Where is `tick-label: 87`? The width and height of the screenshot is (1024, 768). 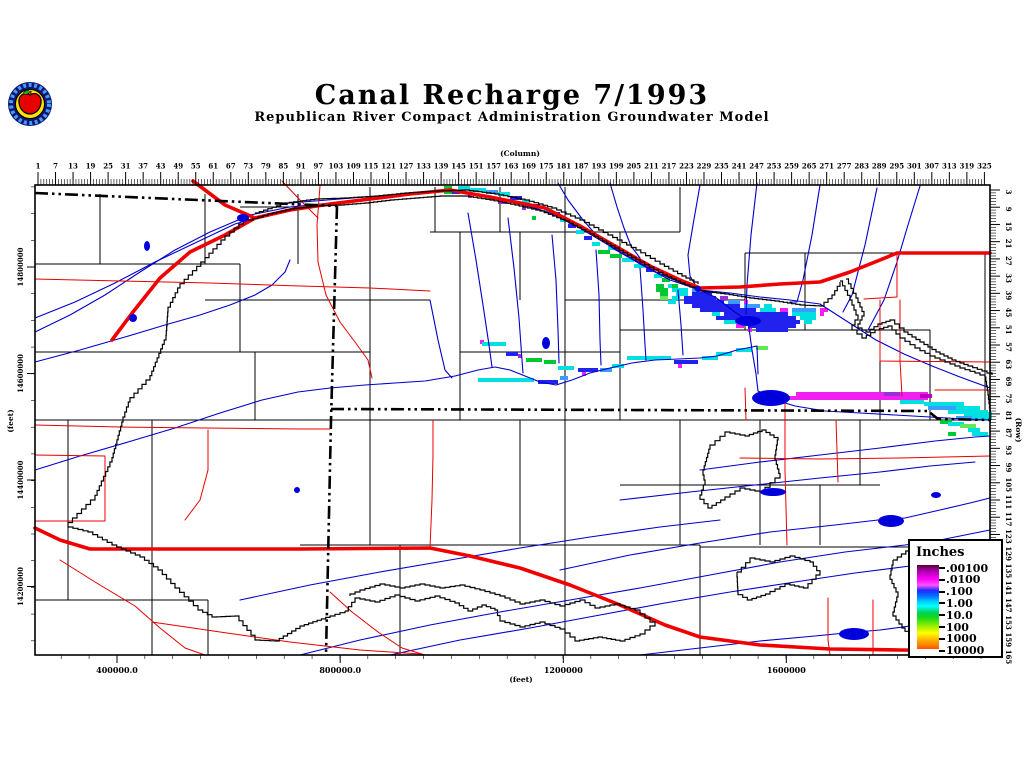 tick-label: 87 is located at coordinates (1008, 433).